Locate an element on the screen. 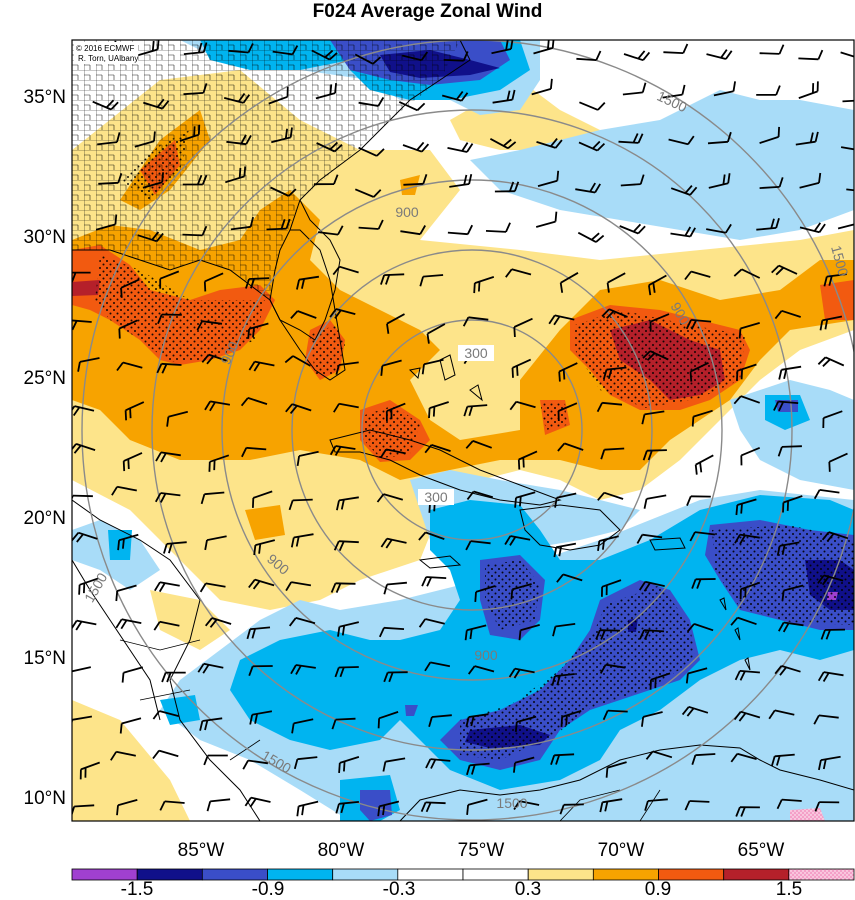 Image resolution: width=855 pixels, height=900 pixels. bahamas-coast is located at coordinates (445, 378).